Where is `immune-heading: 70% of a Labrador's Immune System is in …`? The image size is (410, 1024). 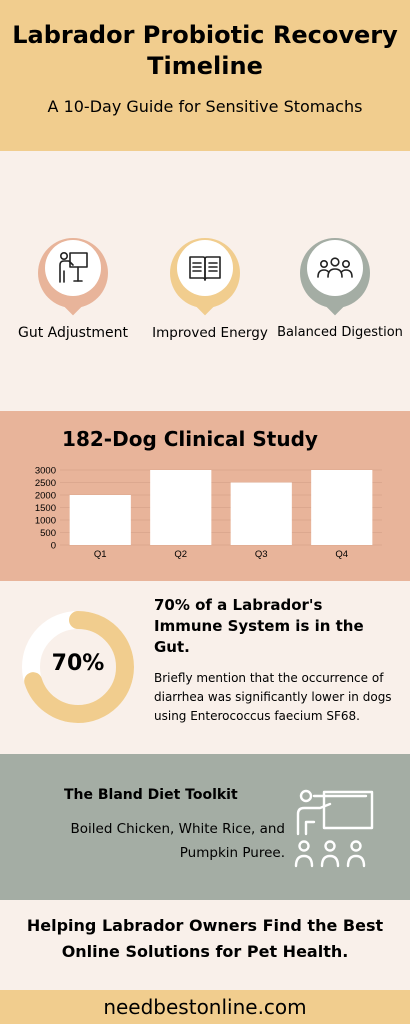 immune-heading: 70% of a Labrador's Immune System is in … is located at coordinates (259, 626).